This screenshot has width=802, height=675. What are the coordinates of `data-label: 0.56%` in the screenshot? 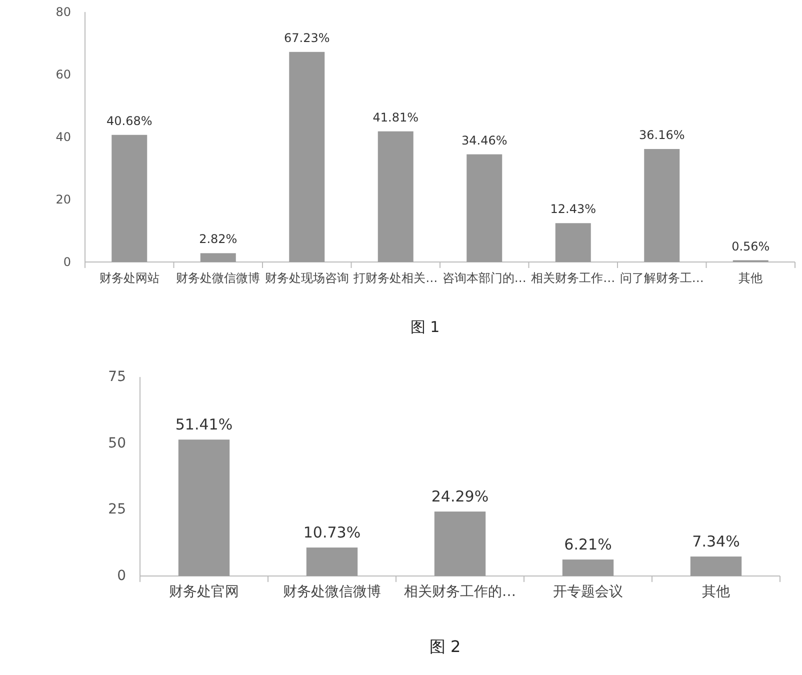 It's located at (751, 246).